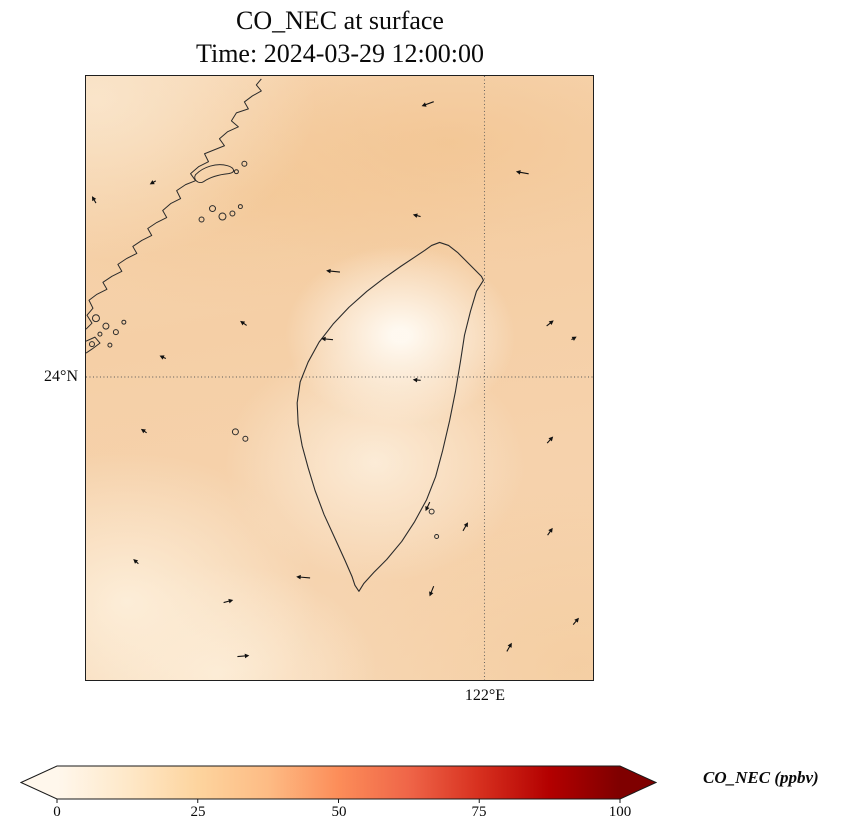 This screenshot has height=836, width=858. I want to click on colorbar-ticks, so click(338, 801).